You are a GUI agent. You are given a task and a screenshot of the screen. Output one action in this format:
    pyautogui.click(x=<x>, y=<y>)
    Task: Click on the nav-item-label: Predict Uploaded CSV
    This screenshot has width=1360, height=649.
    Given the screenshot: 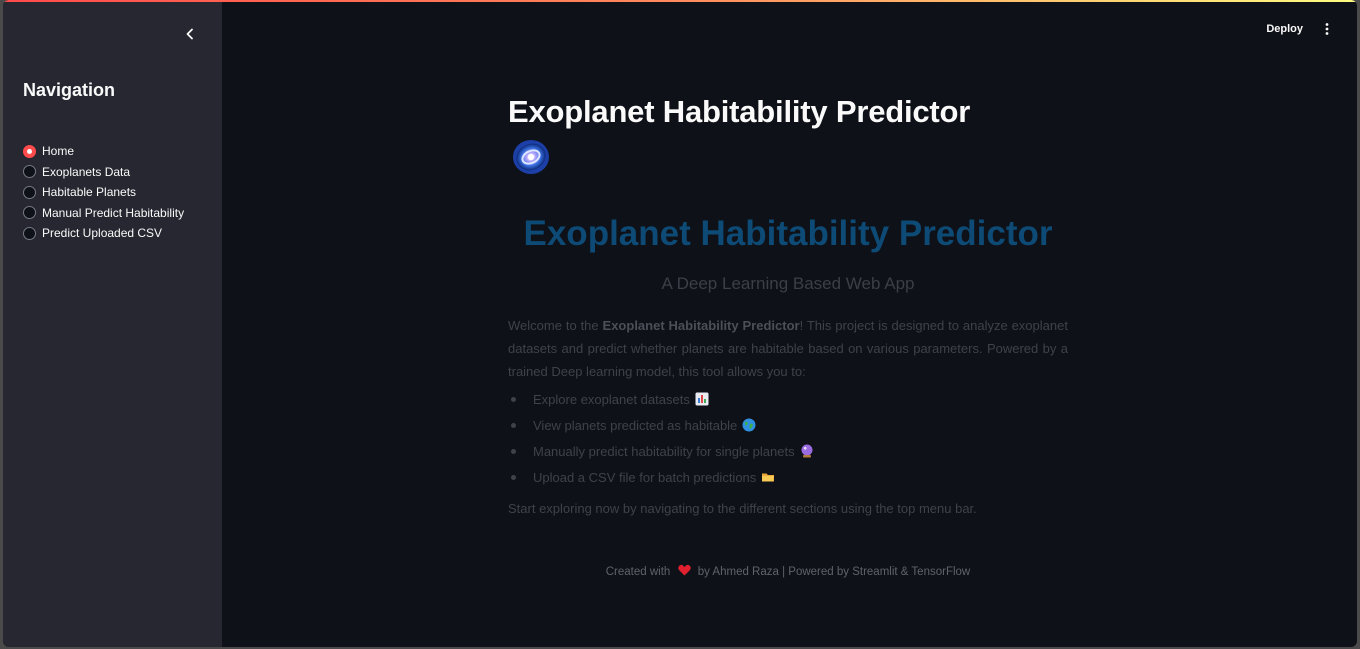 What is the action you would take?
    pyautogui.click(x=102, y=233)
    